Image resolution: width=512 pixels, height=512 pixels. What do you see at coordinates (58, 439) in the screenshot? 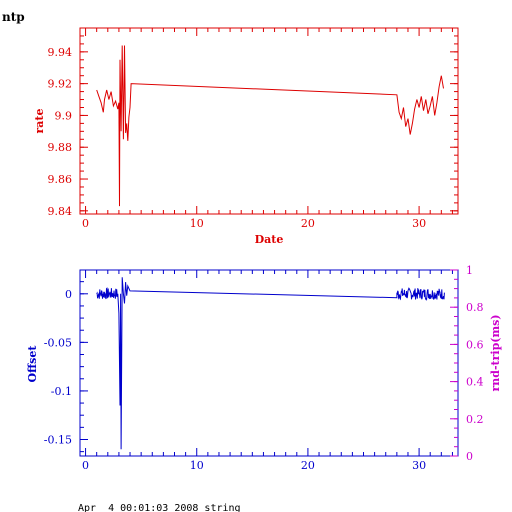
I see `y-tick-label: -0.15` at bounding box center [58, 439].